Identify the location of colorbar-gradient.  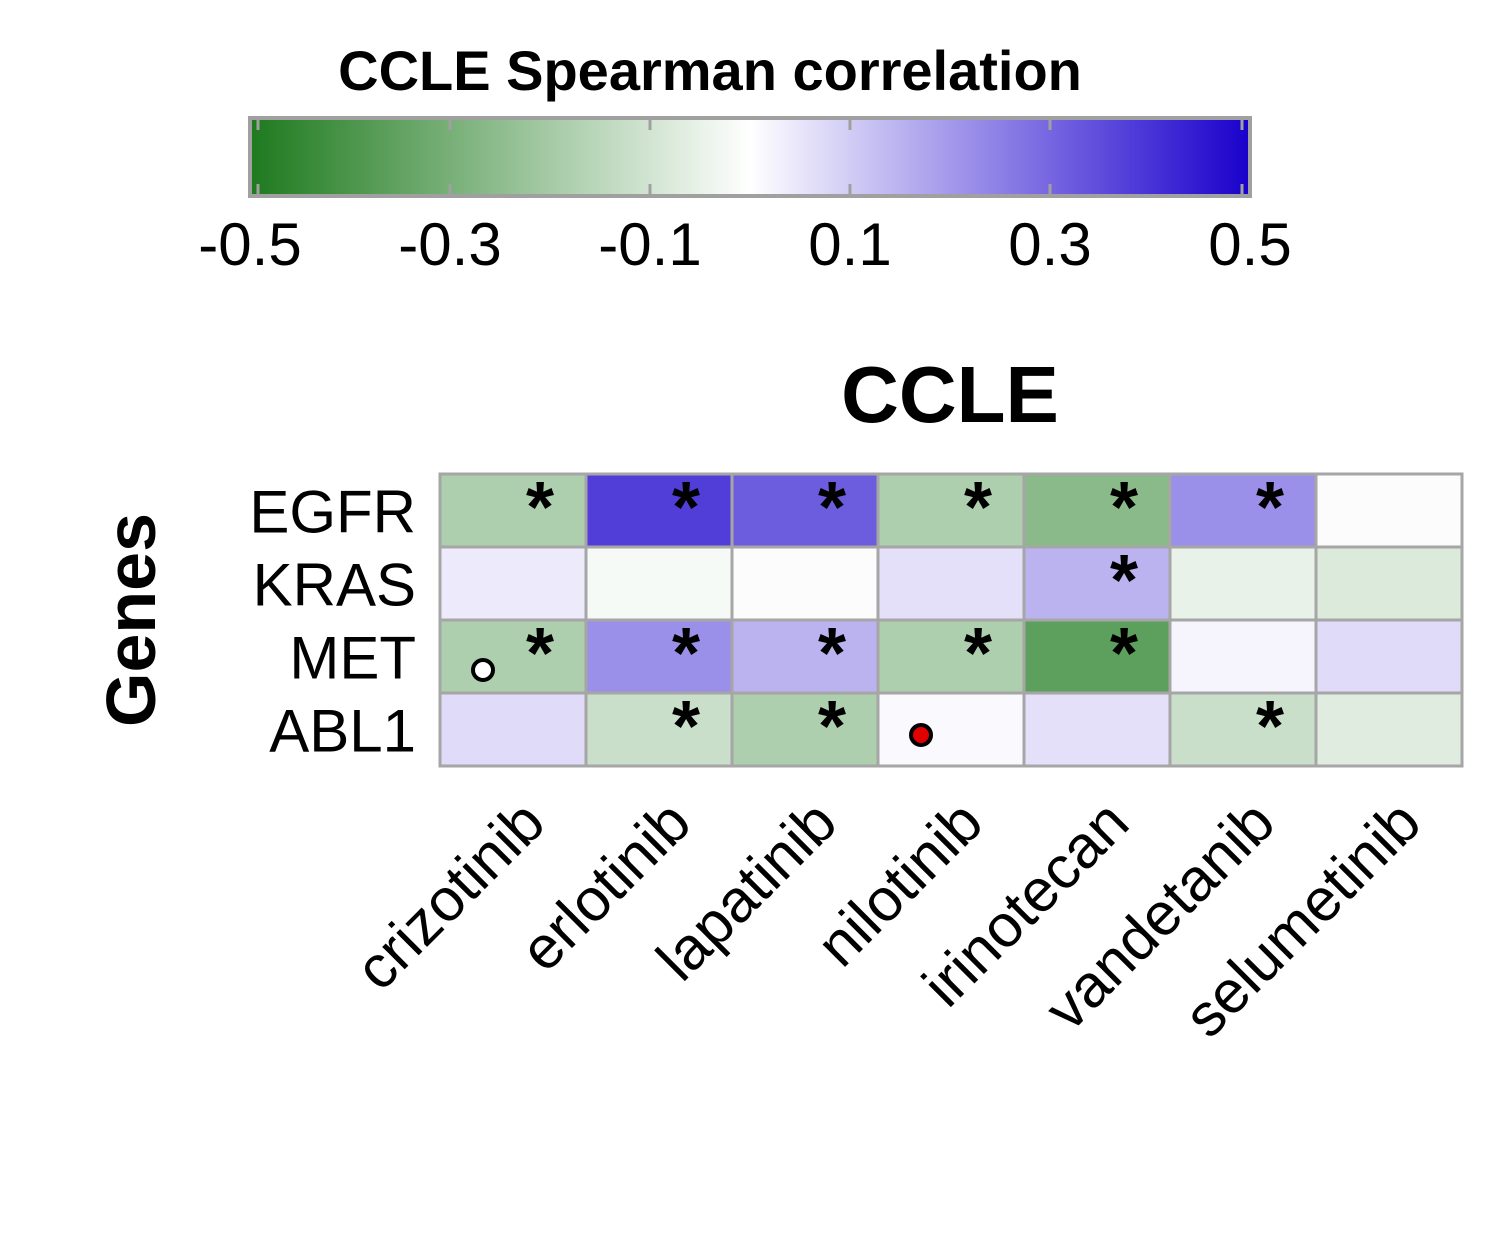
(750, 157).